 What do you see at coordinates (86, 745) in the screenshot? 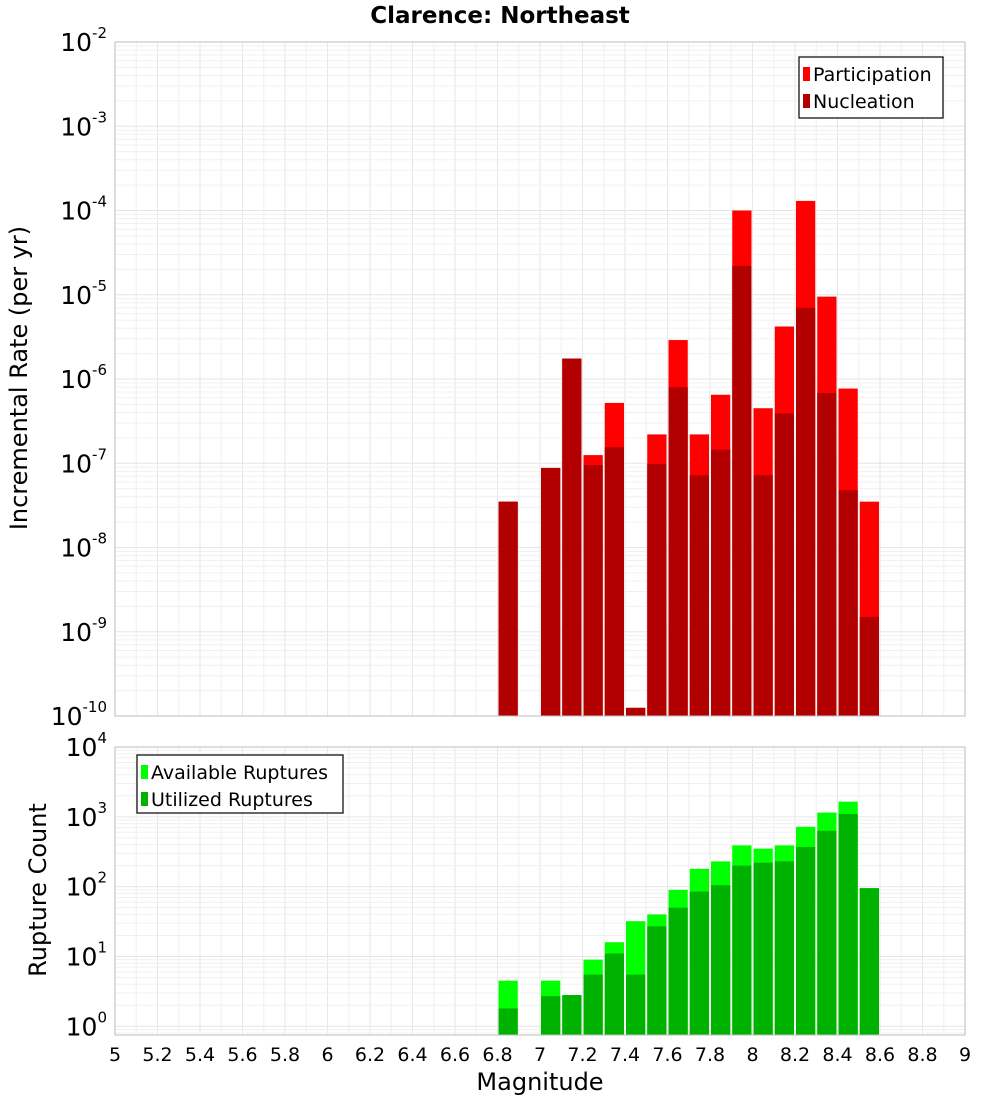
I see `bottom-y-tick-label: 10⁴` at bounding box center [86, 745].